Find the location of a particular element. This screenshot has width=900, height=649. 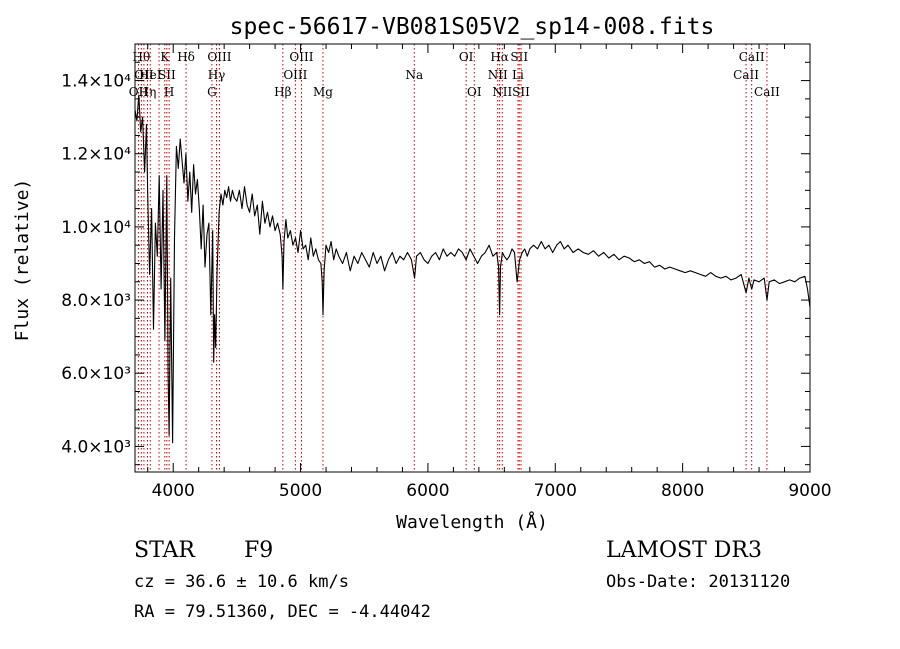

x-tick-label: 7000 is located at coordinates (555, 491).